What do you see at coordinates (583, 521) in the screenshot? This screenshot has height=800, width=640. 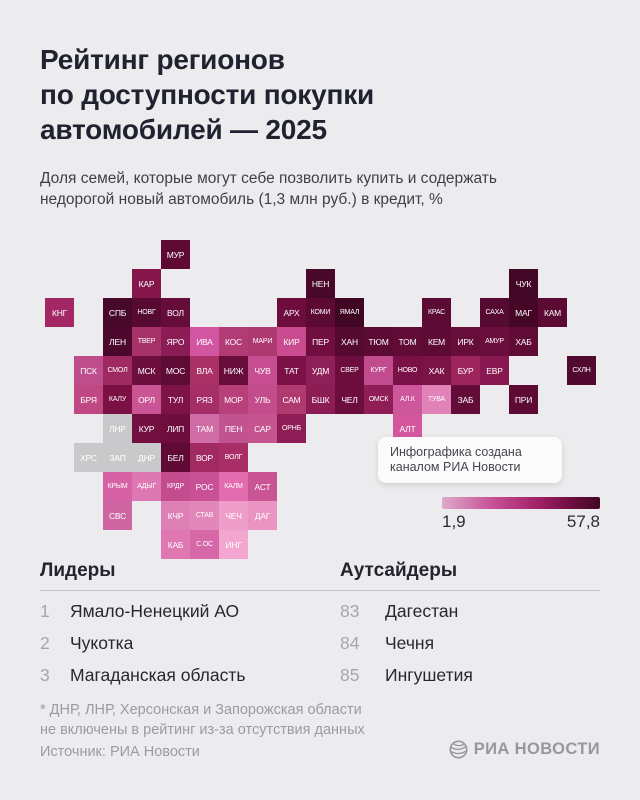 I see `legend-max-label: 57,8` at bounding box center [583, 521].